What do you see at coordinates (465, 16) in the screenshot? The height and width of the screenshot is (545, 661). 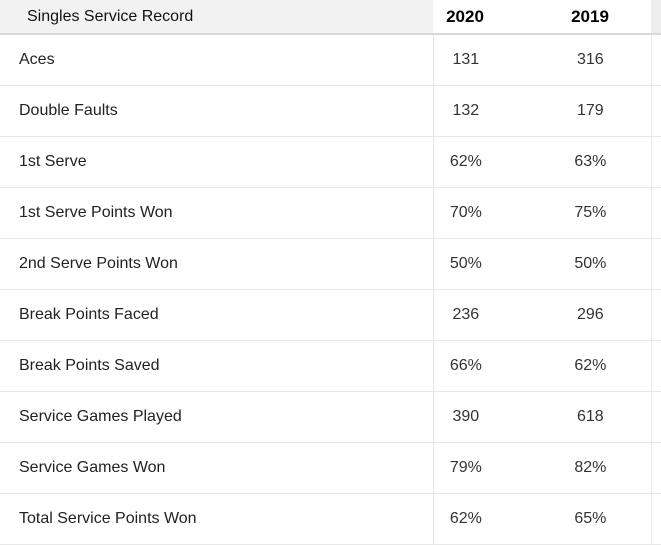 I see `column-header-2020: 2020` at bounding box center [465, 16].